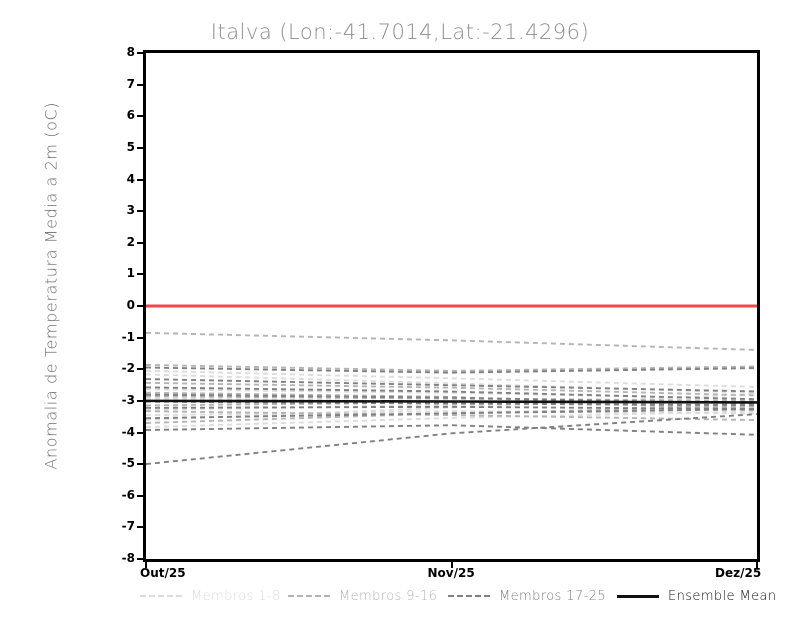  I want to click on y-axis-label: Anomalia de Temperatura Media a 2m (oC), so click(51, 285).